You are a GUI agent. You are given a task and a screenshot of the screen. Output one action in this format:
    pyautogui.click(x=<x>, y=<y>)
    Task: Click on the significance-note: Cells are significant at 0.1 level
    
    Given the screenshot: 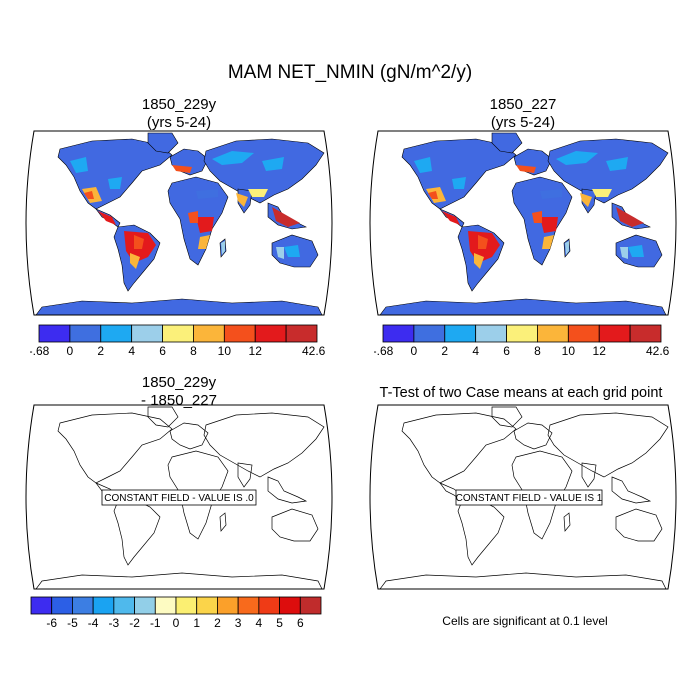 What is the action you would take?
    pyautogui.click(x=525, y=621)
    